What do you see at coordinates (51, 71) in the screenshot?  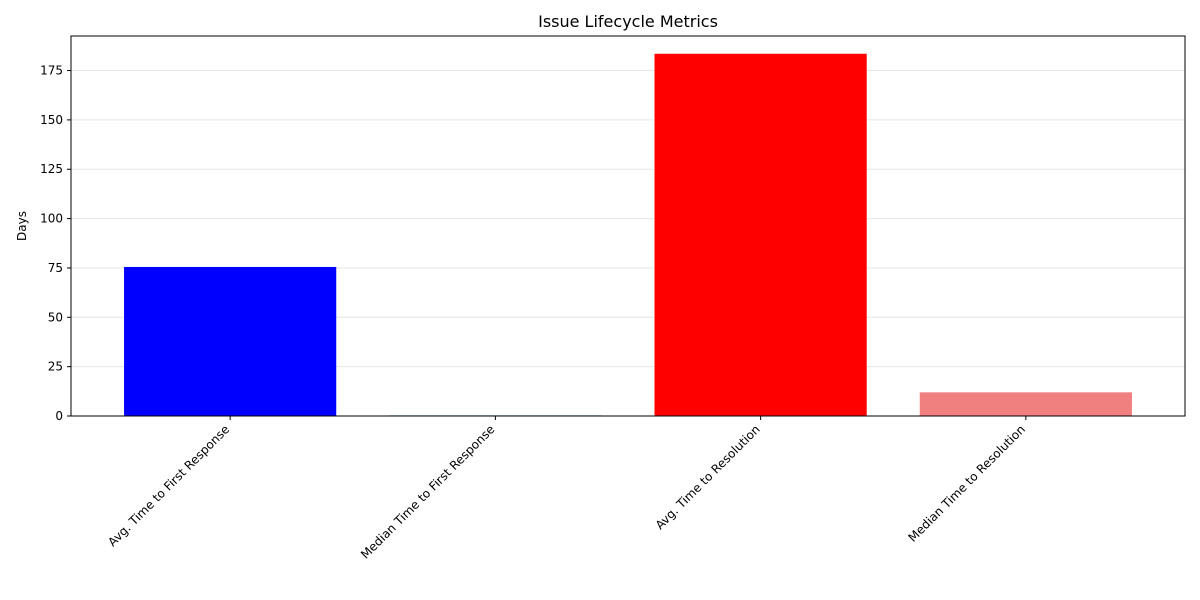 I see `y-tick-label: 175` at bounding box center [51, 71].